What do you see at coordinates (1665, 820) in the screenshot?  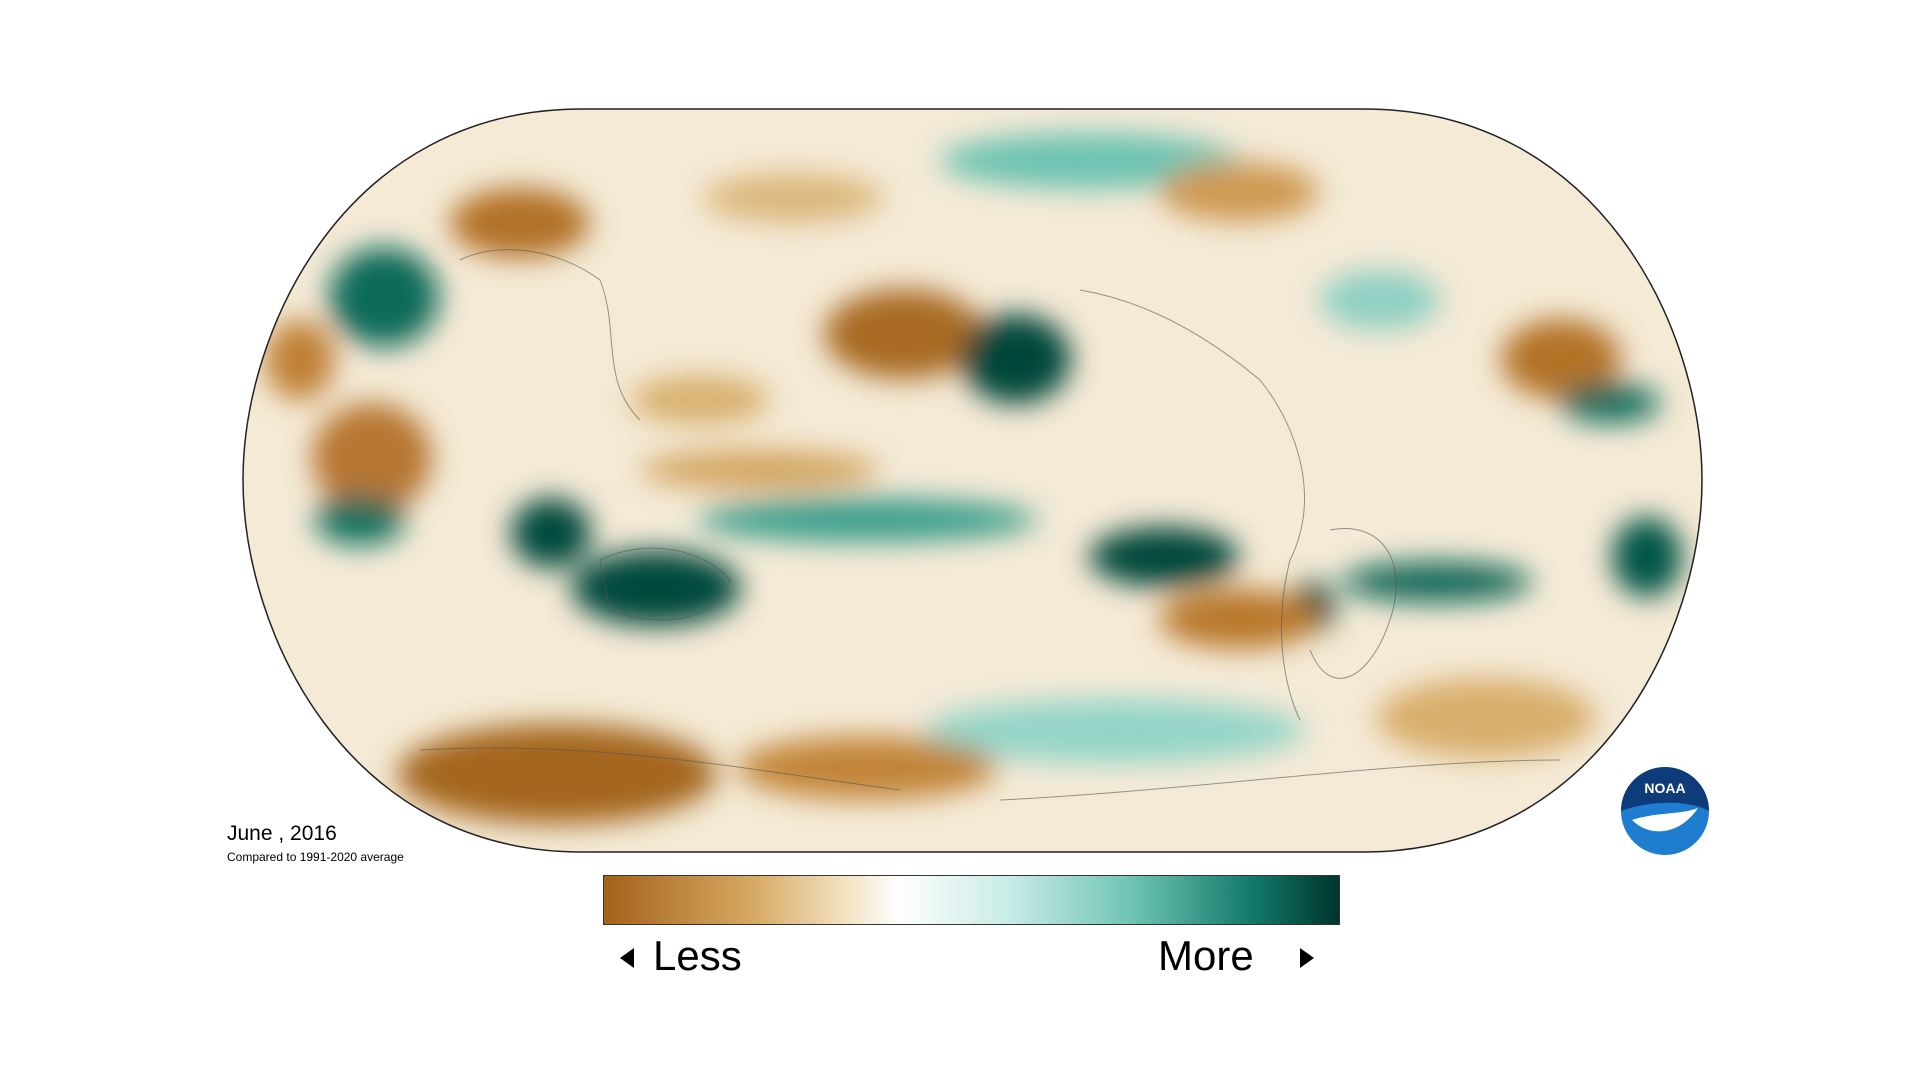 I see `logo-gull` at bounding box center [1665, 820].